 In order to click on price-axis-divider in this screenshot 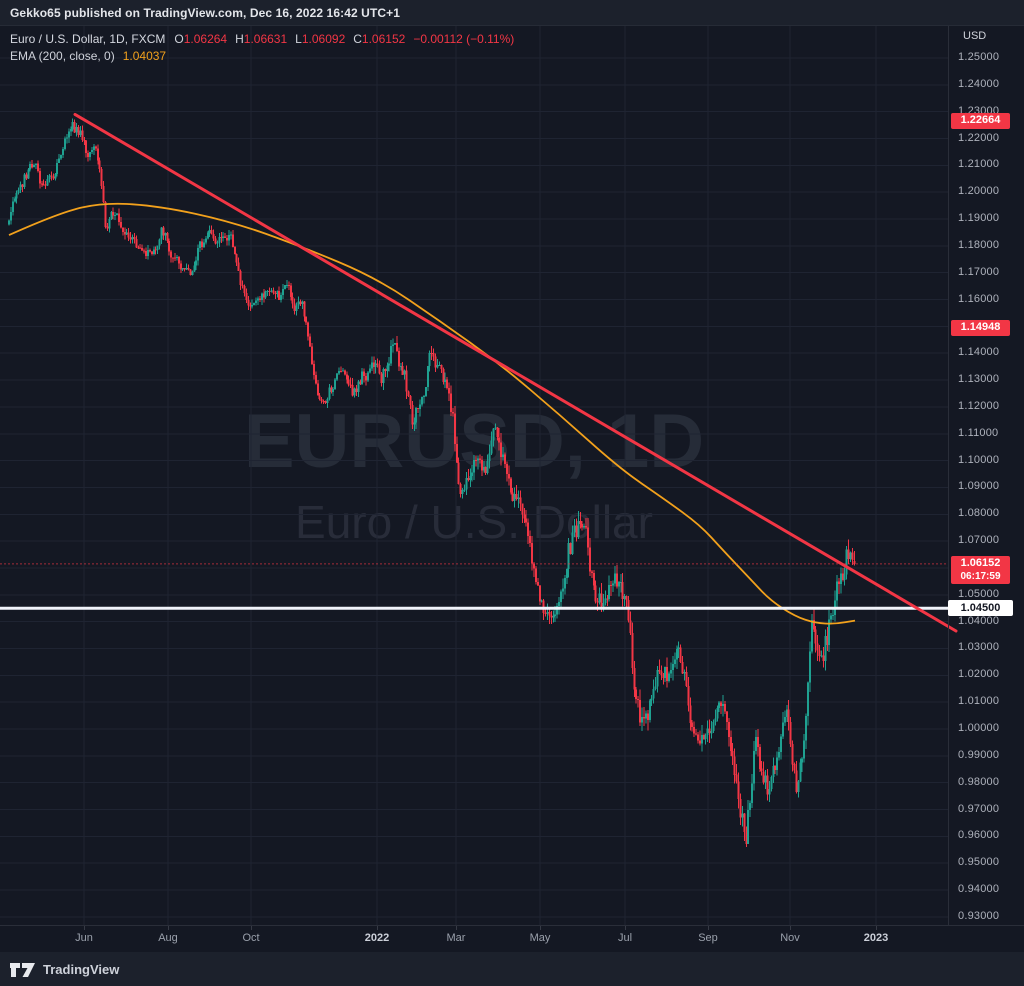, I will do `click(948, 489)`.